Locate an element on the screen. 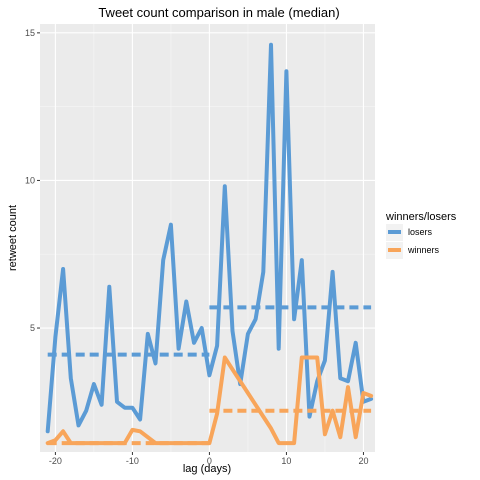  x-tick-label: 20 is located at coordinates (363, 461).